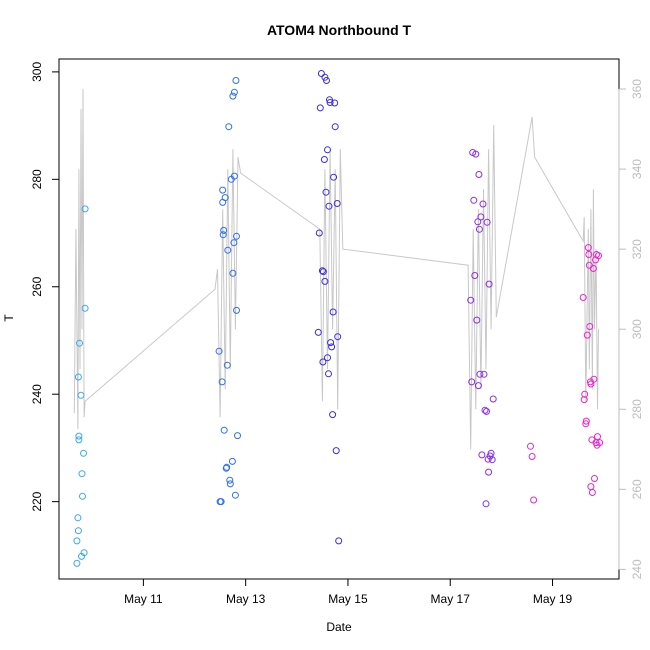 Image resolution: width=650 pixels, height=650 pixels. What do you see at coordinates (143, 599) in the screenshot?
I see `x-tick-label: May 11` at bounding box center [143, 599].